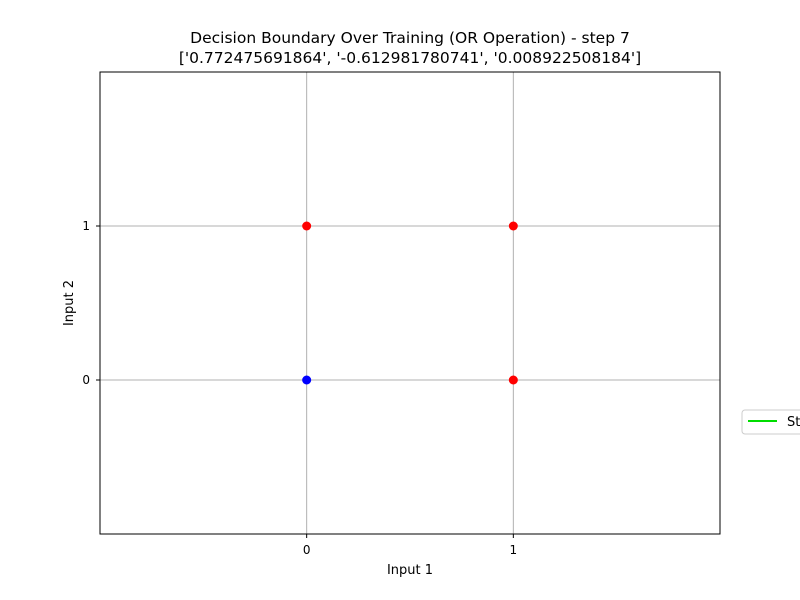 The image size is (800, 600). Describe the element at coordinates (69, 303) in the screenshot. I see `y-axis-label: Input 2` at that location.